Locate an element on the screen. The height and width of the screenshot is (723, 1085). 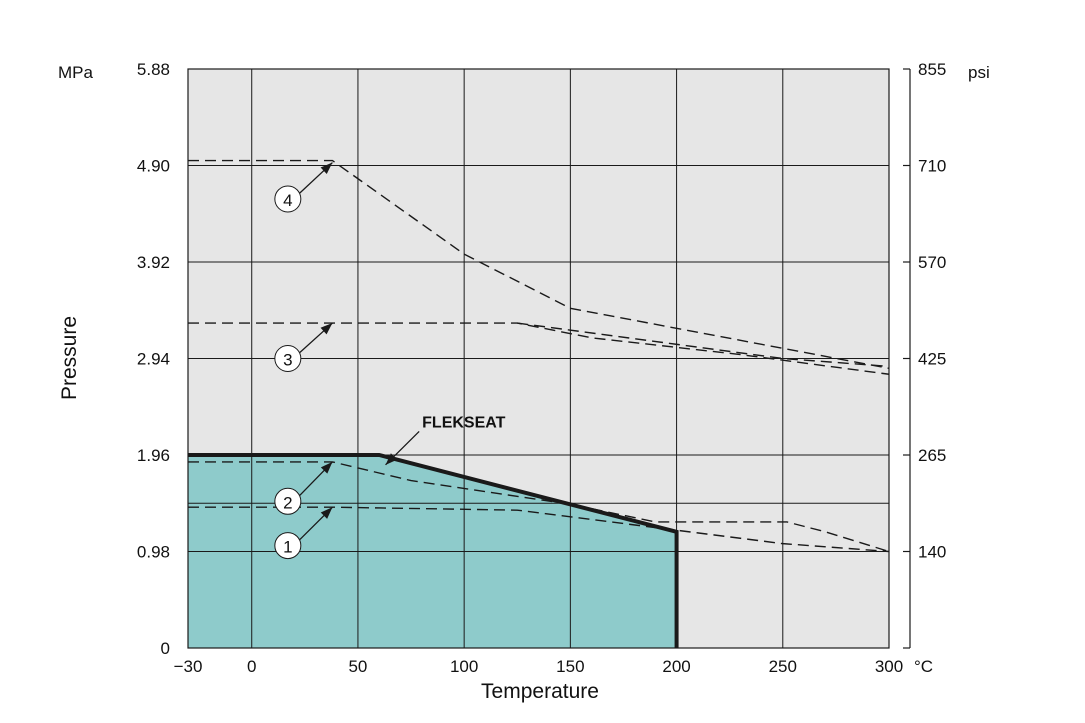
y-tick-label-left: 3.92 is located at coordinates (153, 262).